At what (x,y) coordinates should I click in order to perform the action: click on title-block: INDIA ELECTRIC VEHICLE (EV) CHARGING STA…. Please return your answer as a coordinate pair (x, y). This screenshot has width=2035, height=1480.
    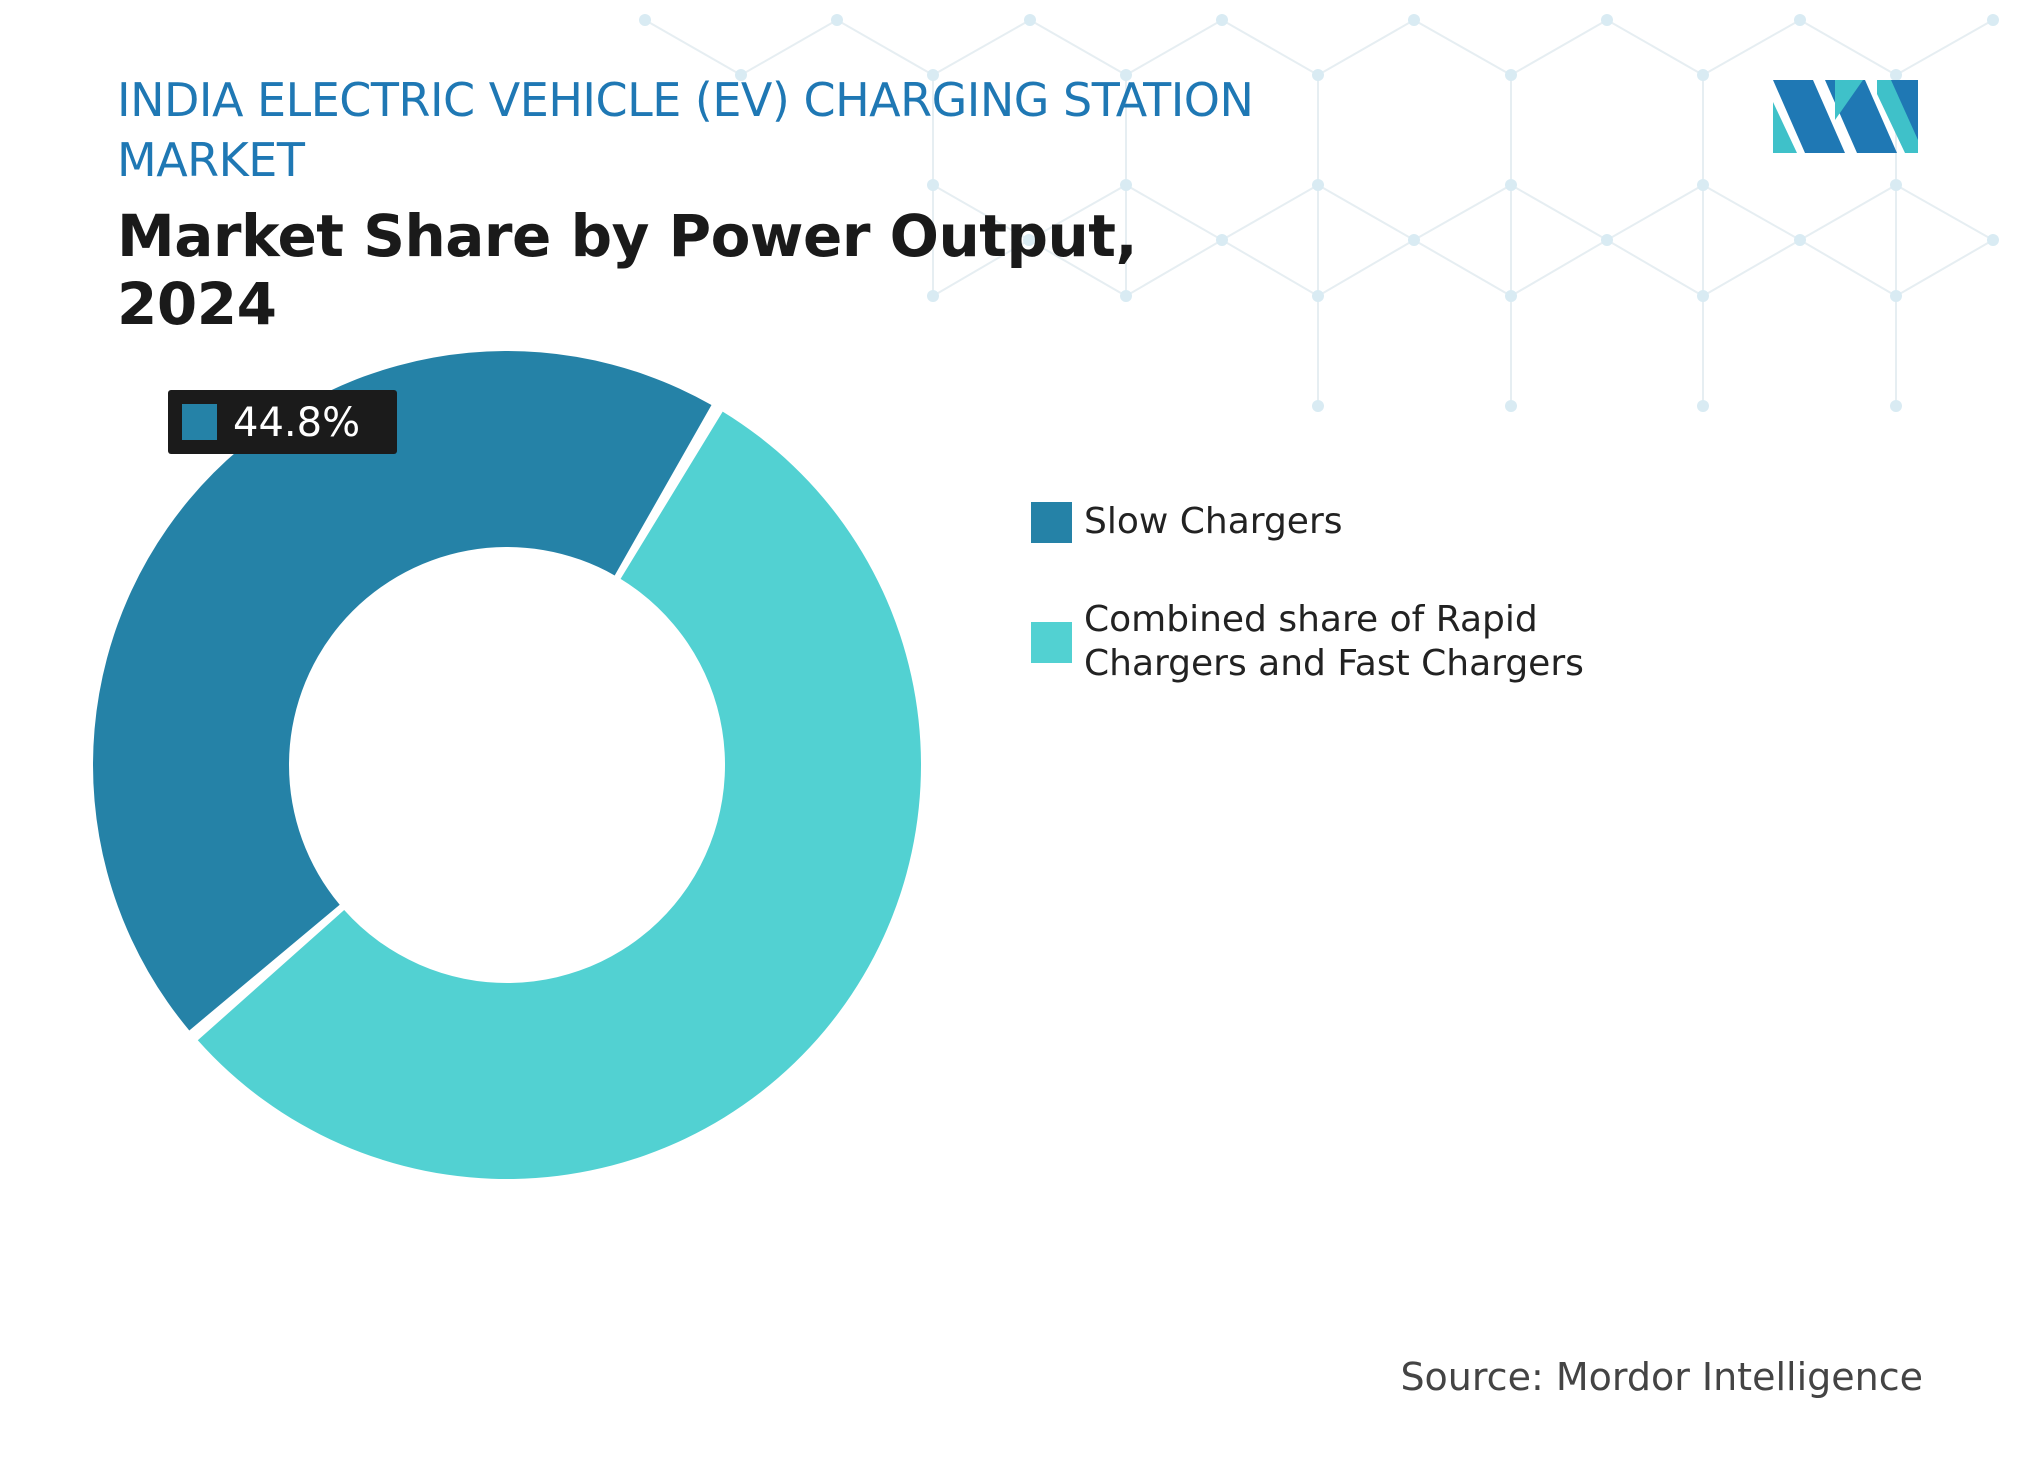
    Looking at the image, I should click on (702, 204).